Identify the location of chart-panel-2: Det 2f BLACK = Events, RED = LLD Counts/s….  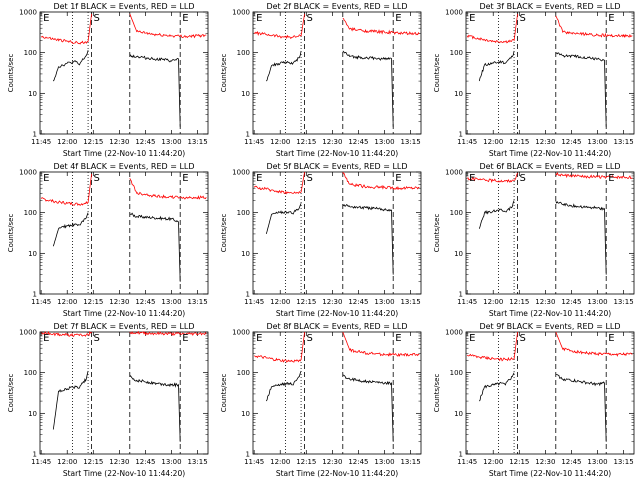
(321, 80).